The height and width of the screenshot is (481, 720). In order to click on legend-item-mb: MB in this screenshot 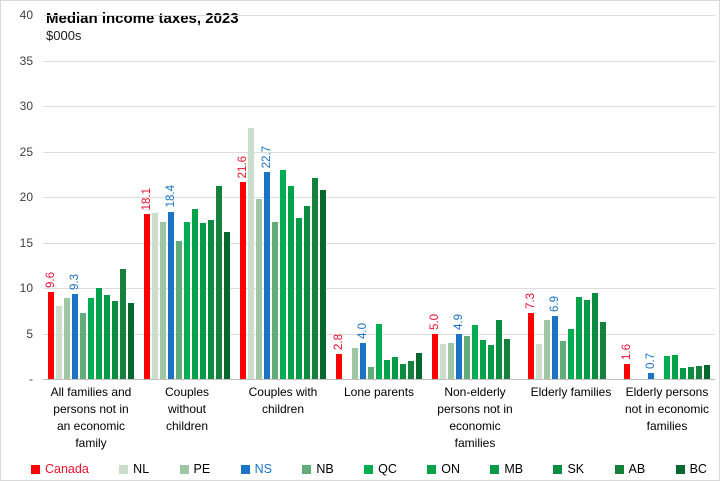, I will do `click(506, 469)`.